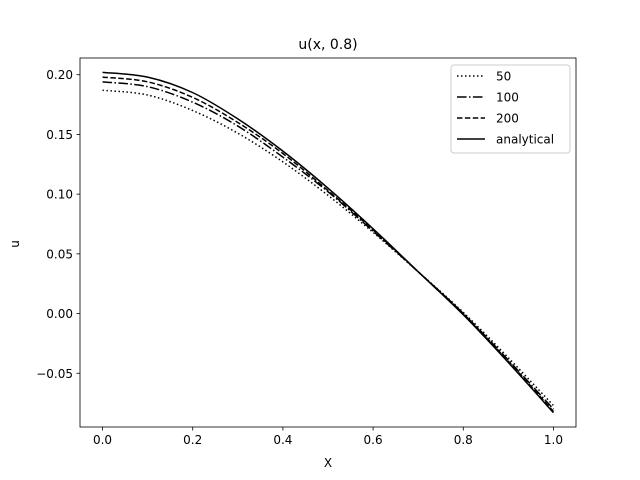  Describe the element at coordinates (15, 244) in the screenshot. I see `y-axis-label: u` at that location.